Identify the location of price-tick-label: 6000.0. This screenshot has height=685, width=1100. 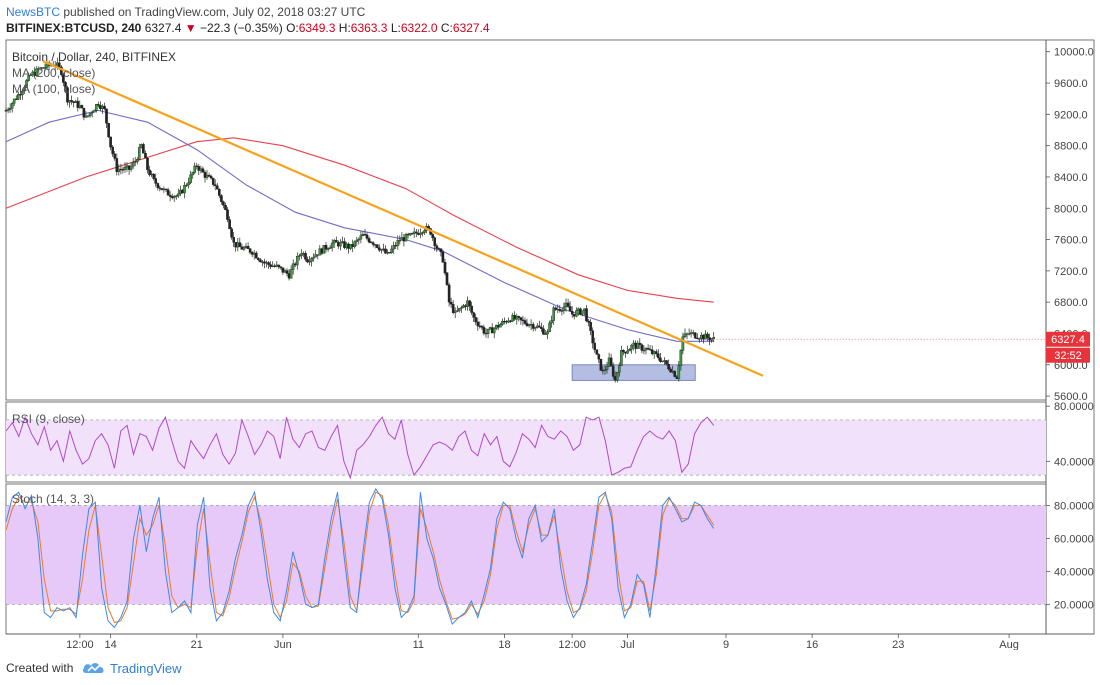
(1071, 366).